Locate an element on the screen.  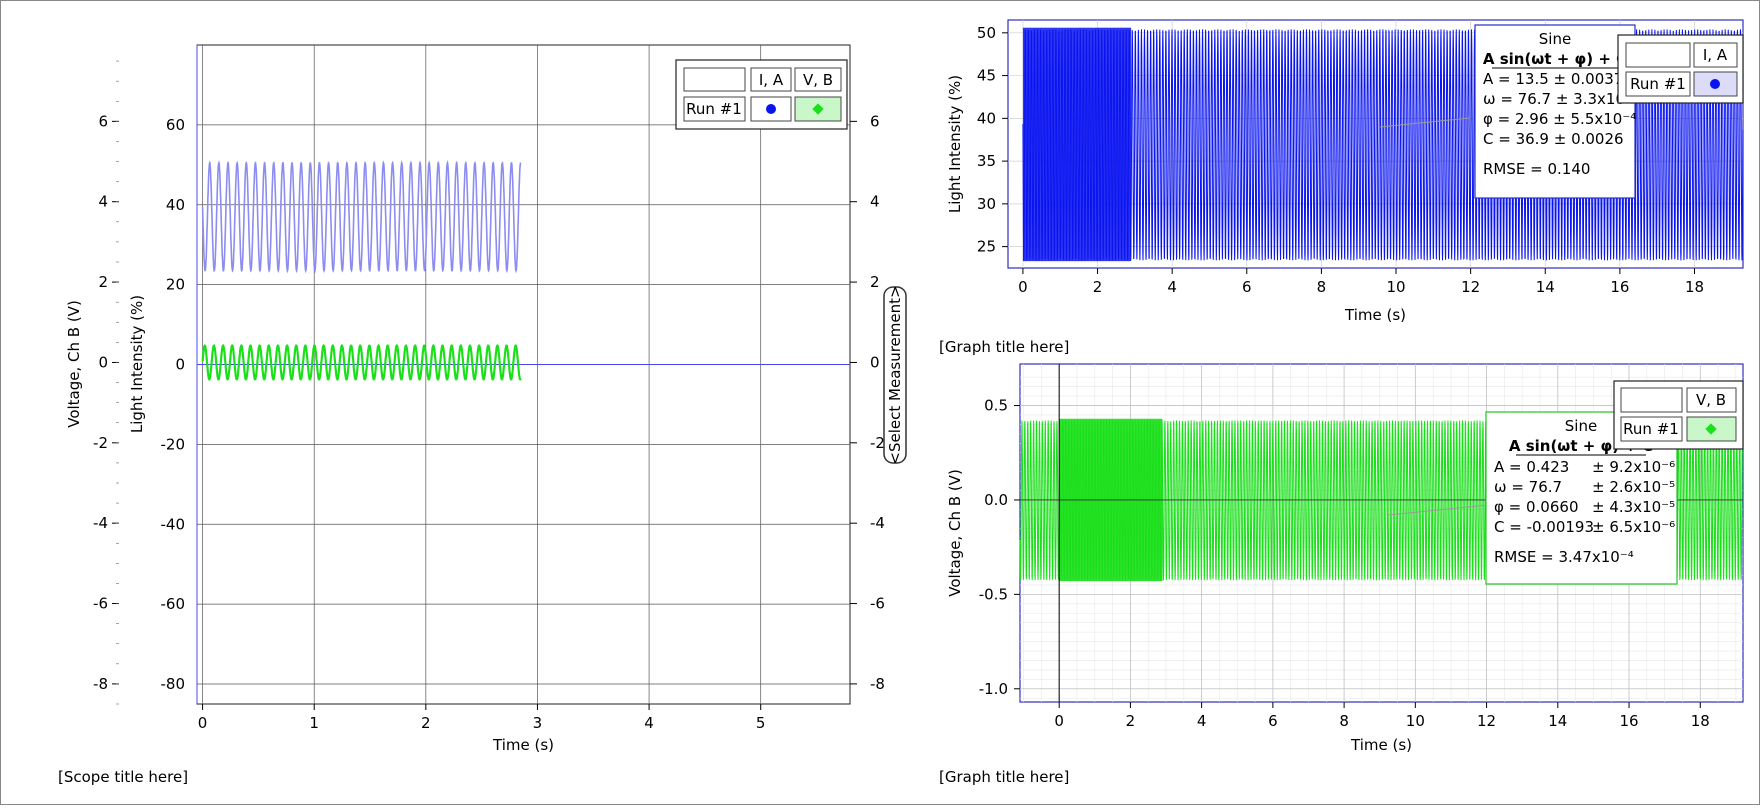
graph1-x-tick-label: 4 is located at coordinates (1172, 287).